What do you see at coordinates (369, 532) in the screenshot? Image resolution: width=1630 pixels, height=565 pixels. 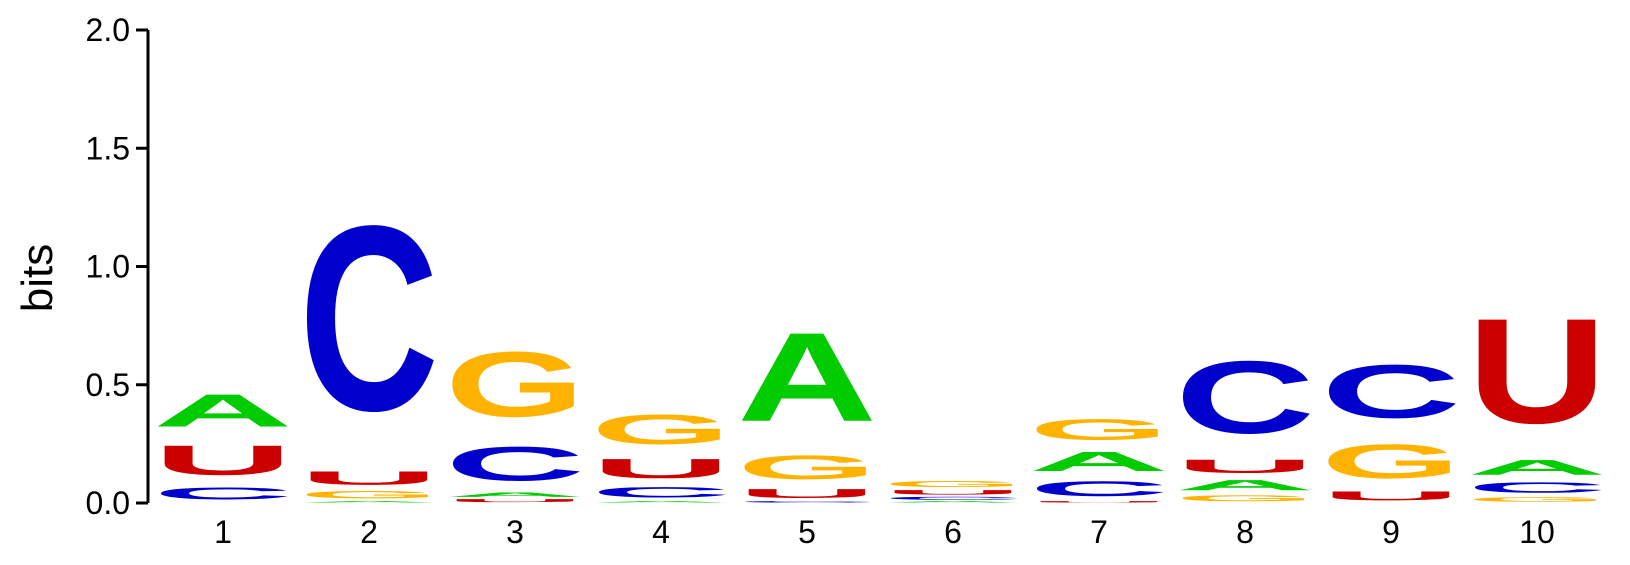 I see `x-tick-label: 2` at bounding box center [369, 532].